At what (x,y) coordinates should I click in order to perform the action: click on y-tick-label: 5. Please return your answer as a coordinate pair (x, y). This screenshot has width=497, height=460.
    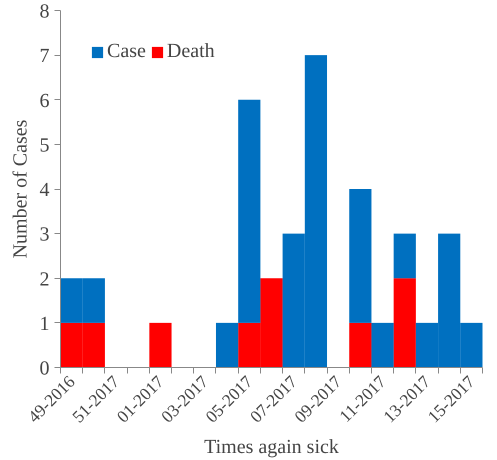
    Looking at the image, I should click on (45, 145).